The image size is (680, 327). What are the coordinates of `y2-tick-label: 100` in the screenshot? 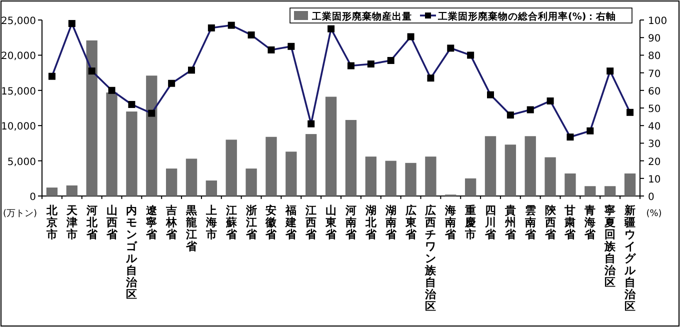 It's located at (658, 21).